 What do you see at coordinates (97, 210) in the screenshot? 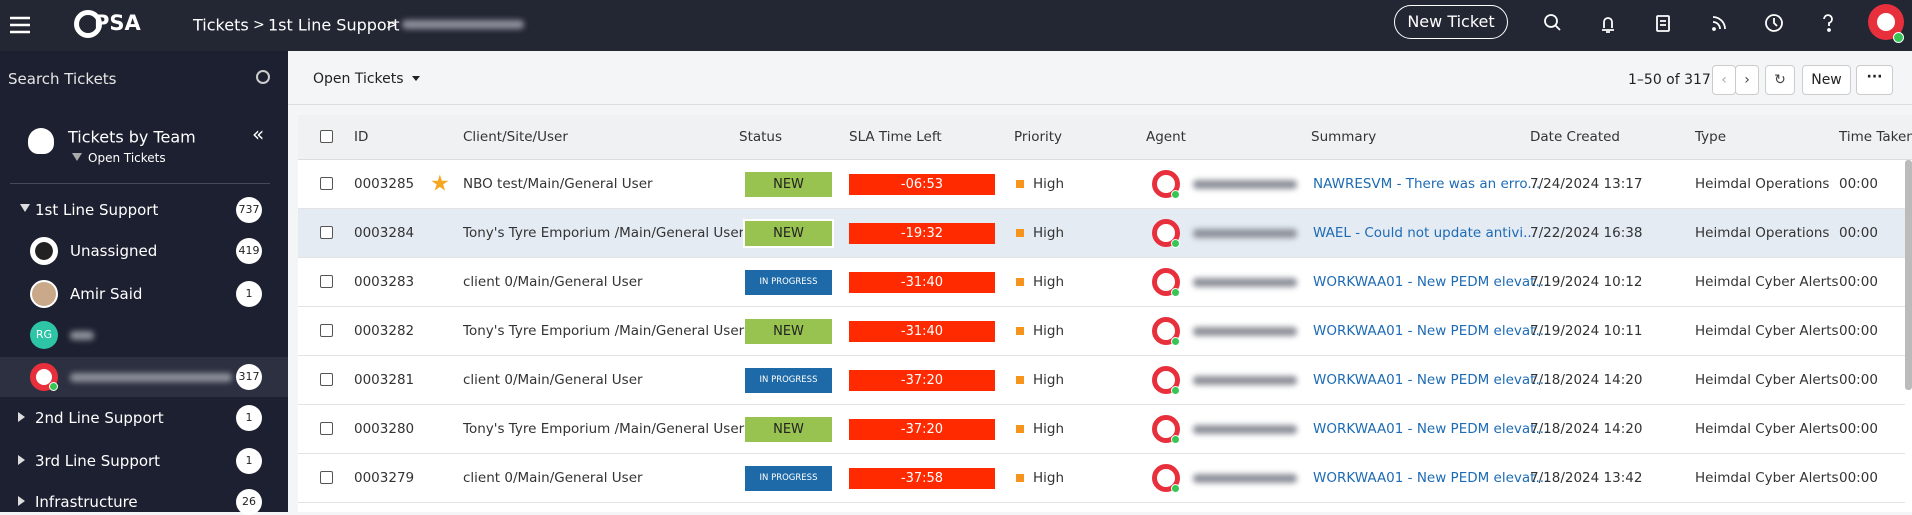
I see `team-name: 1st Line Support` at bounding box center [97, 210].